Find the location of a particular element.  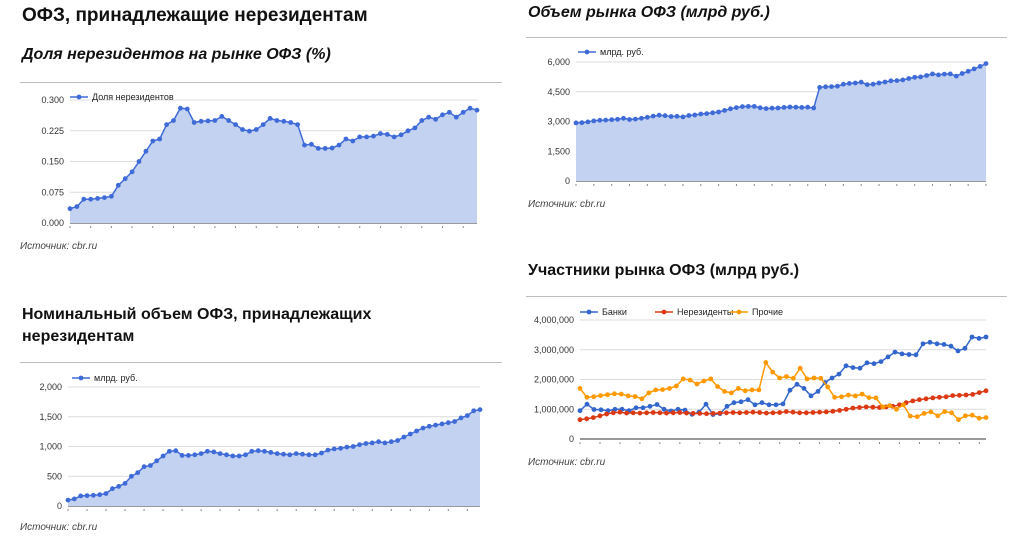

y-tick-label: 2,000,000 is located at coordinates (554, 380).